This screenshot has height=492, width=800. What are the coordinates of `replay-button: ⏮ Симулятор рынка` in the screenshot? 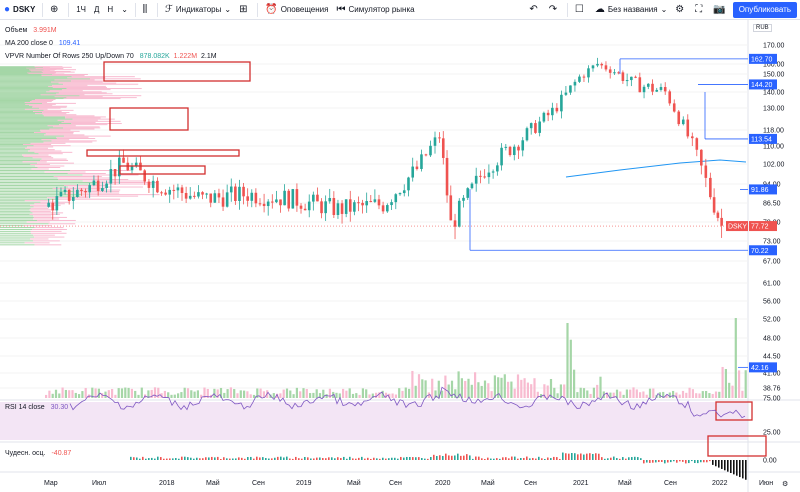 It's located at (375, 10).